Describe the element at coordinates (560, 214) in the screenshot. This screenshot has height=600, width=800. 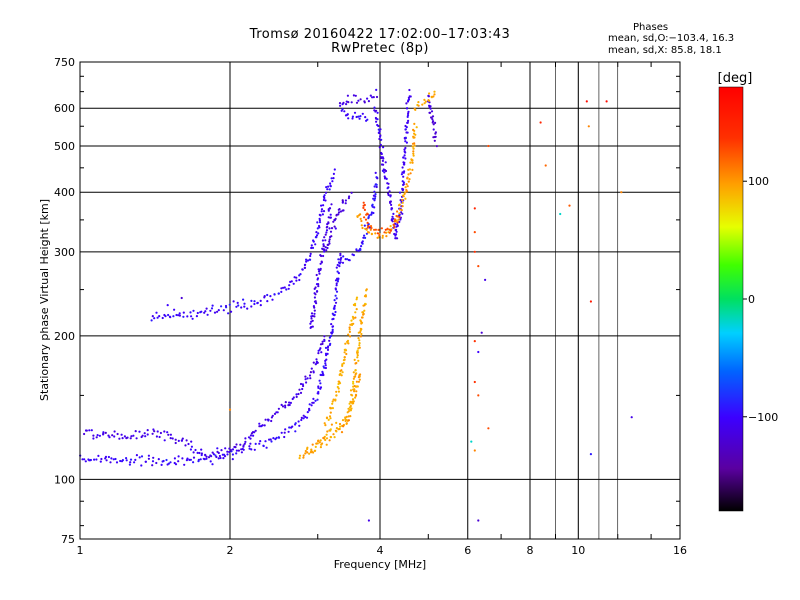
I see `sparse-echo-point` at that location.